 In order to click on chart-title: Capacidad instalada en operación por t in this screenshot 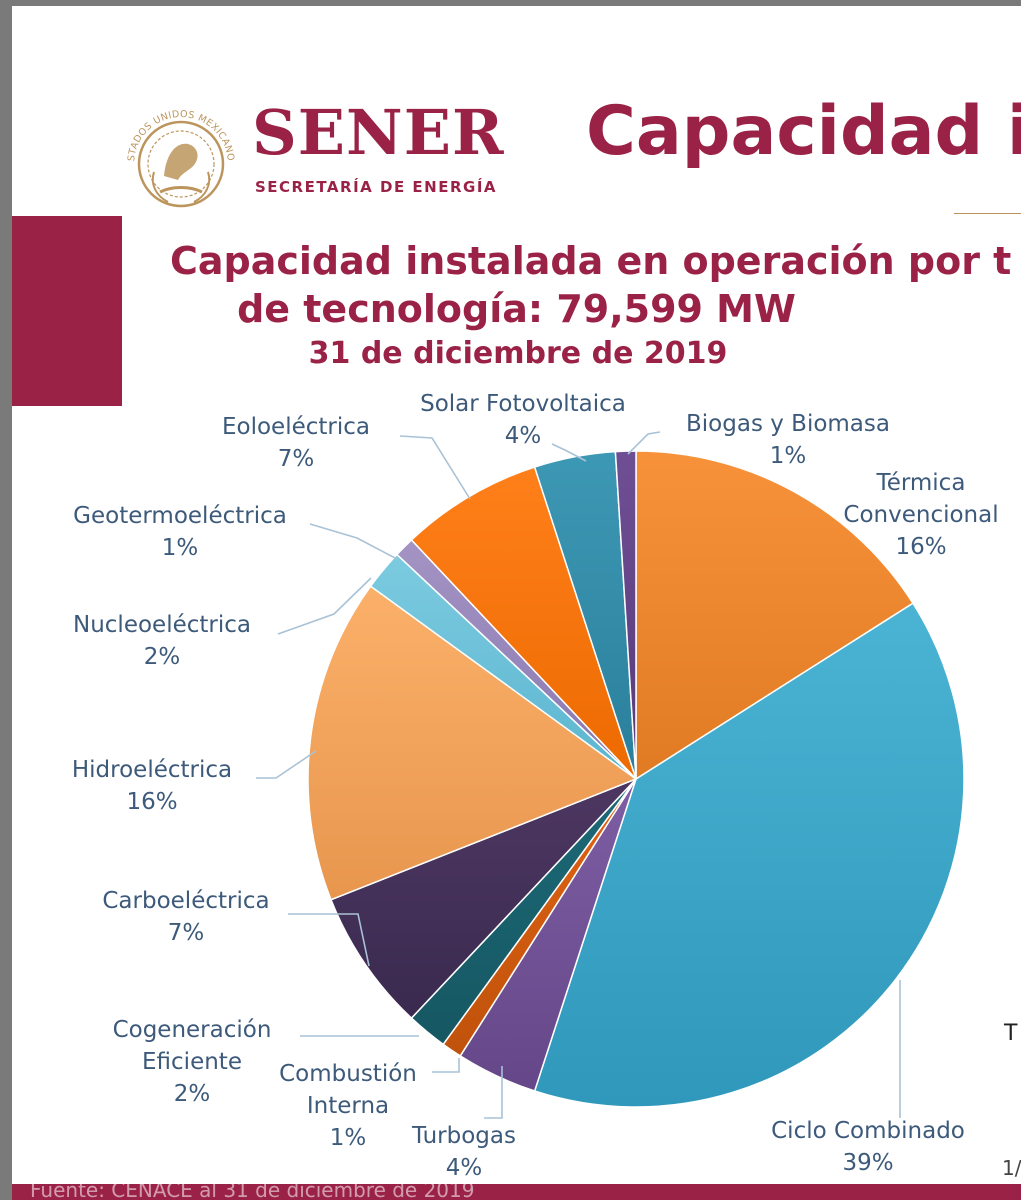, I will do `click(591, 261)`.